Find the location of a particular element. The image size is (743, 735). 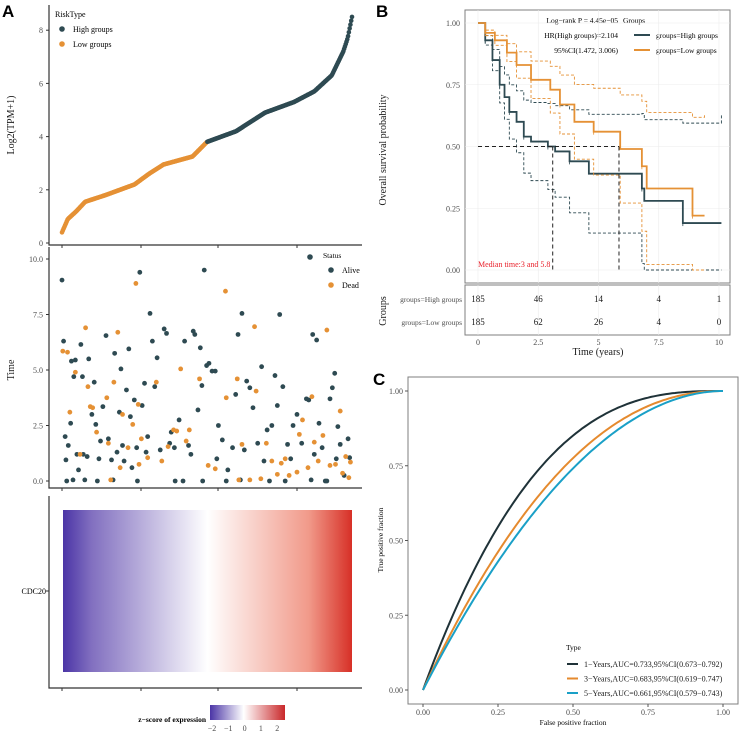

legend-low-label: groups=Low groups is located at coordinates (686, 50).